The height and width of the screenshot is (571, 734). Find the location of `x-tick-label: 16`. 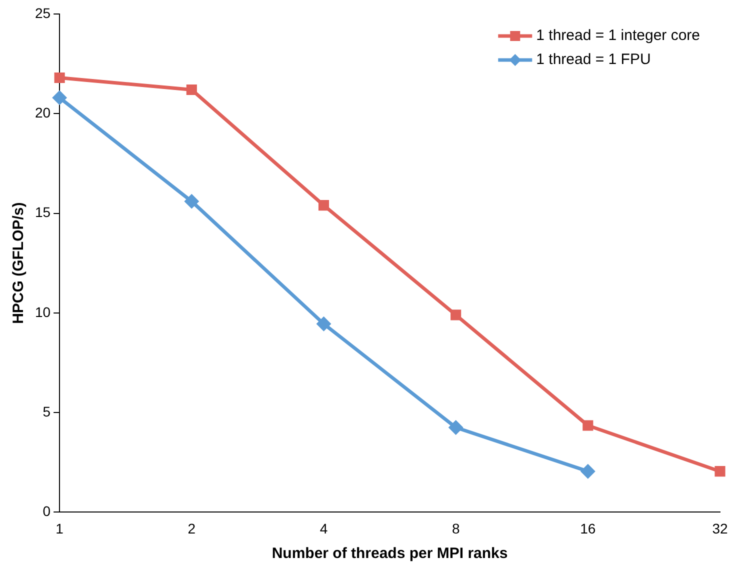

x-tick-label: 16 is located at coordinates (588, 528).